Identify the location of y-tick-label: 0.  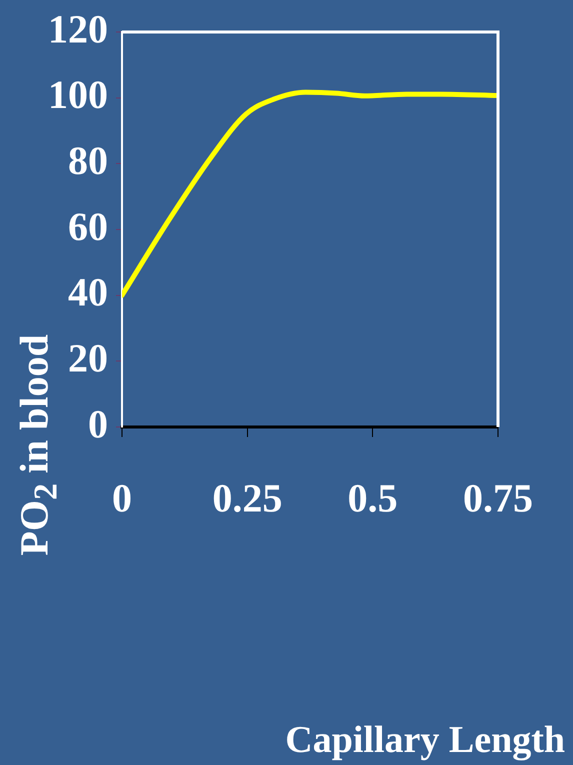
(98, 423).